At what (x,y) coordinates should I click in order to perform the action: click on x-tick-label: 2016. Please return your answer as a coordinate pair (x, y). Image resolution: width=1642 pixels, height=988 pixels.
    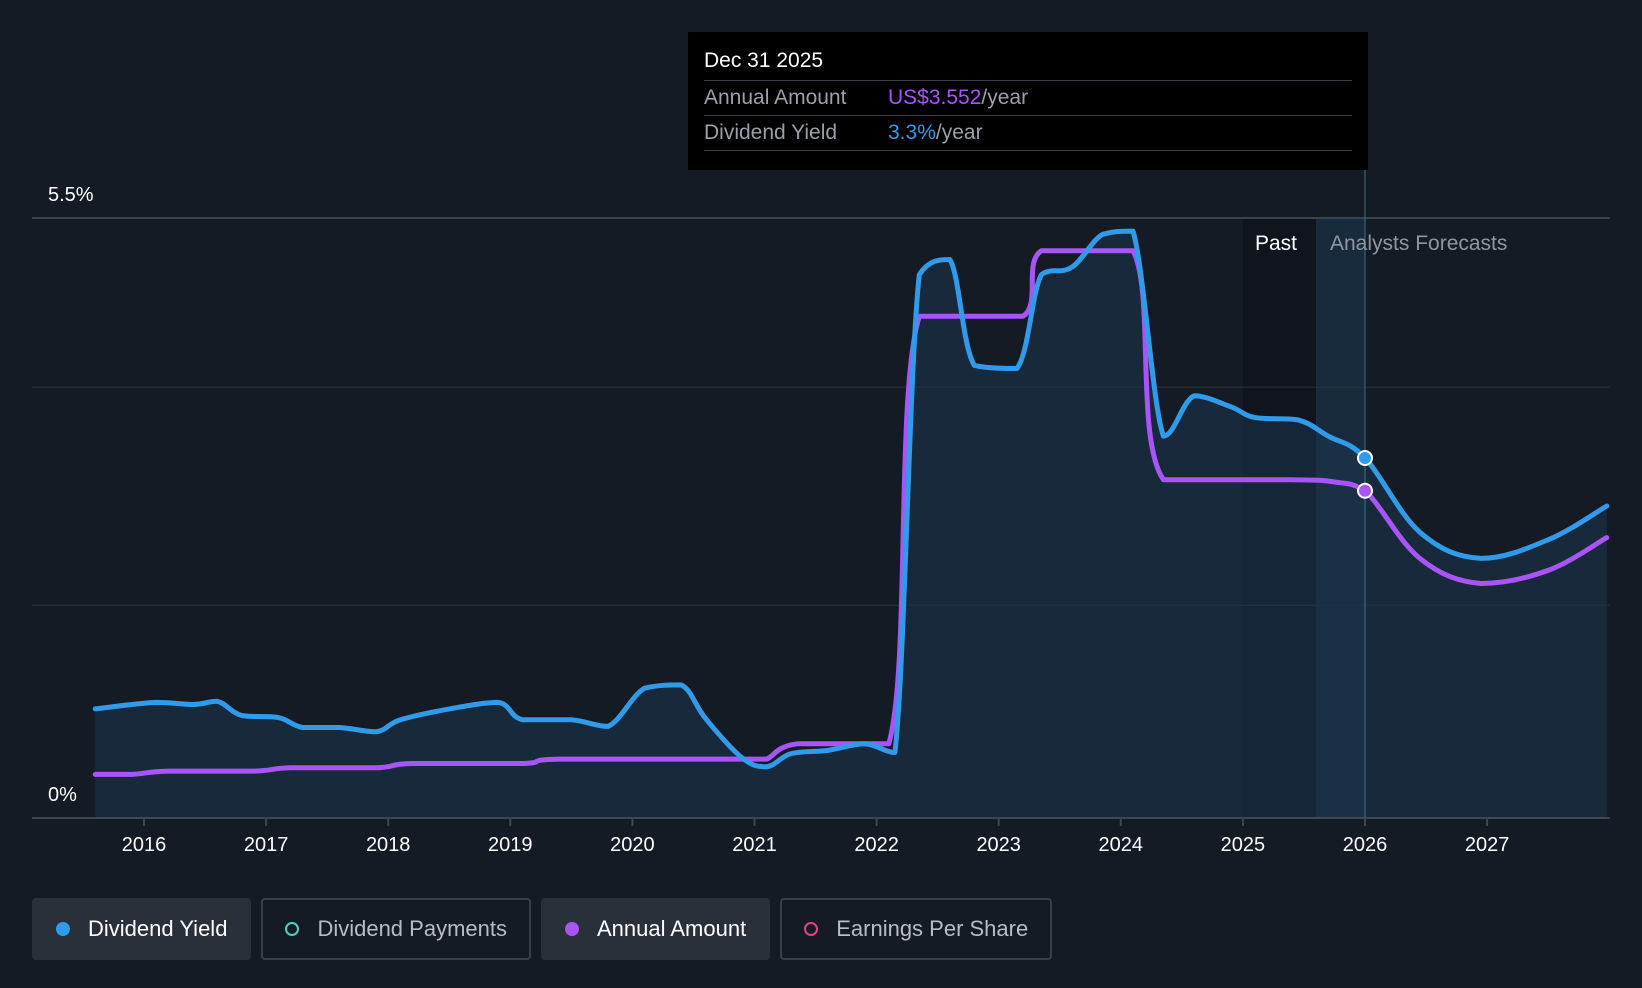
    Looking at the image, I should click on (144, 845).